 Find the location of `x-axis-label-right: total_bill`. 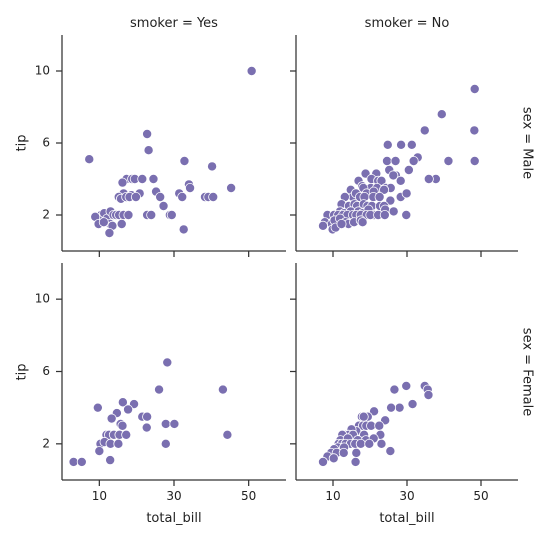

x-axis-label-right: total_bill is located at coordinates (406, 518).